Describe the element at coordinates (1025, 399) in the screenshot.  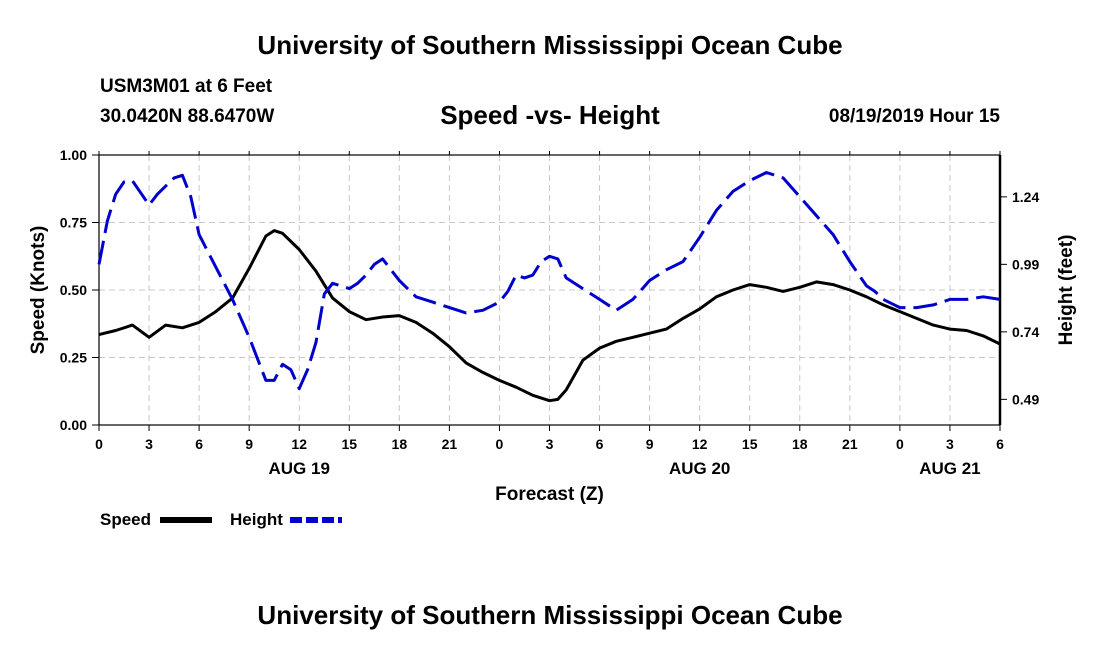
I see `y2-tick-label: 0.49` at that location.